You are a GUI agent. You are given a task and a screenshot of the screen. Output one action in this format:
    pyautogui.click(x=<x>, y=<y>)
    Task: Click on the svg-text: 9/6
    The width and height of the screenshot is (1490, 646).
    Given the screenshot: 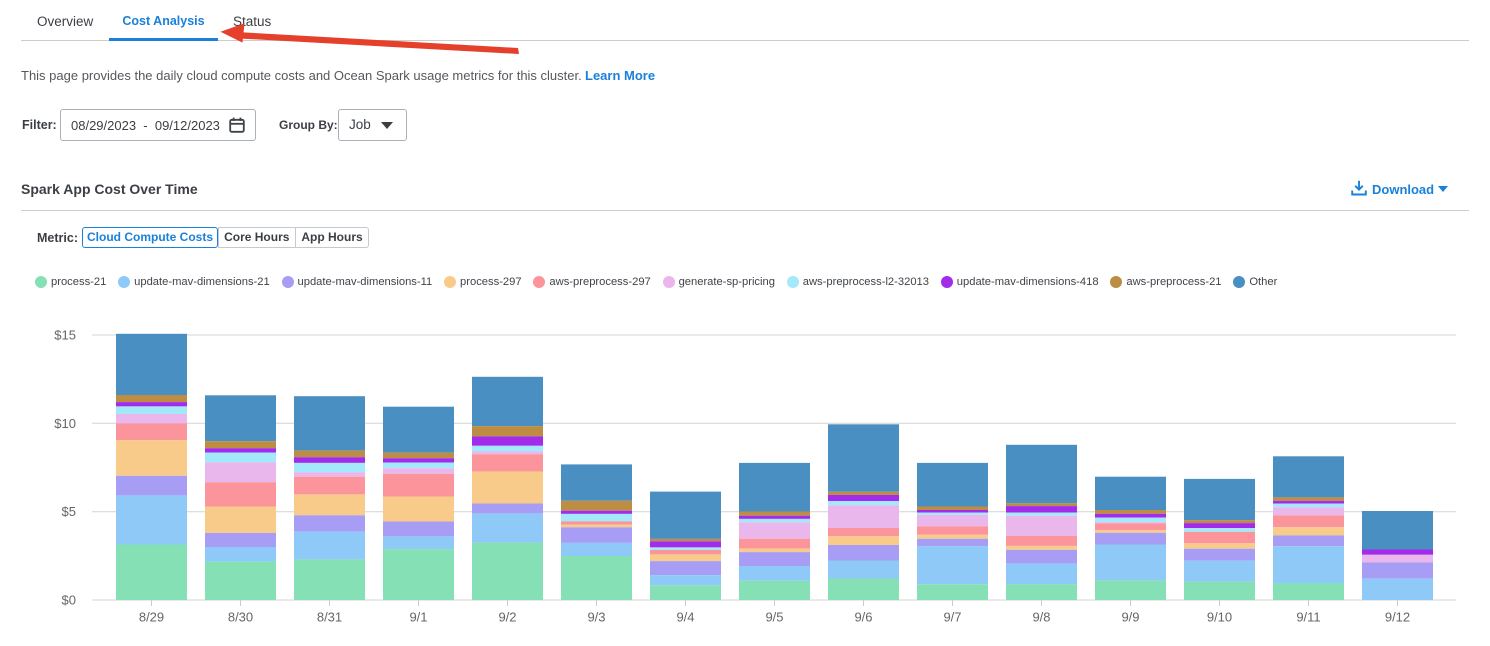 What is the action you would take?
    pyautogui.click(x=863, y=617)
    